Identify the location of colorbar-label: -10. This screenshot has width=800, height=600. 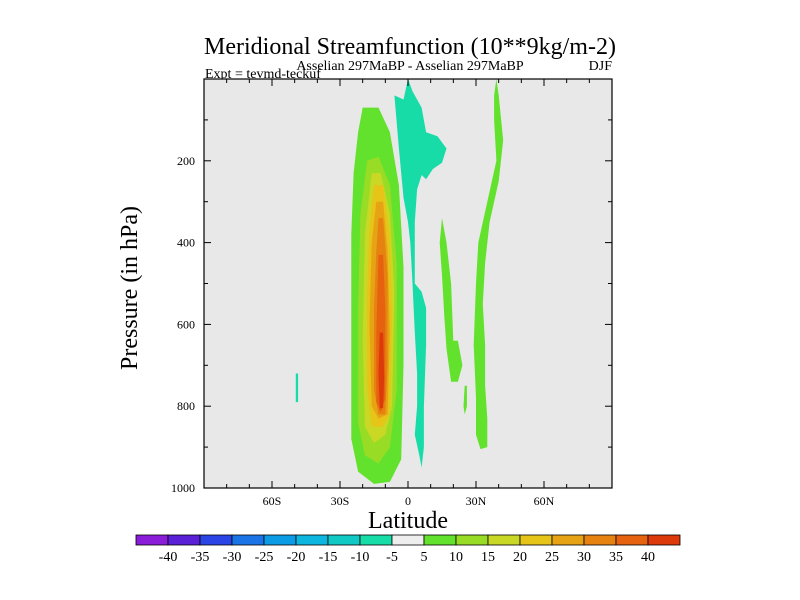
(360, 557).